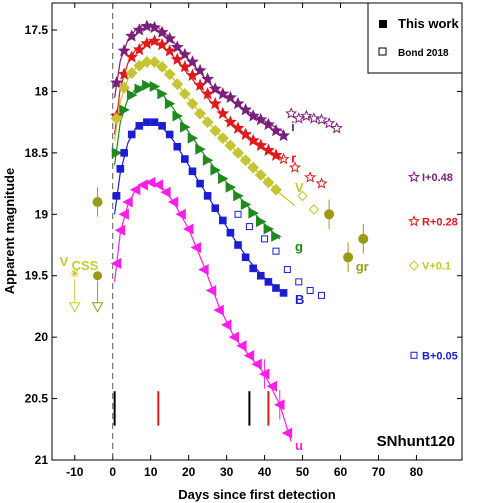 The image size is (491, 503). I want to click on x-axis-label: Days since first detection, so click(257, 494).